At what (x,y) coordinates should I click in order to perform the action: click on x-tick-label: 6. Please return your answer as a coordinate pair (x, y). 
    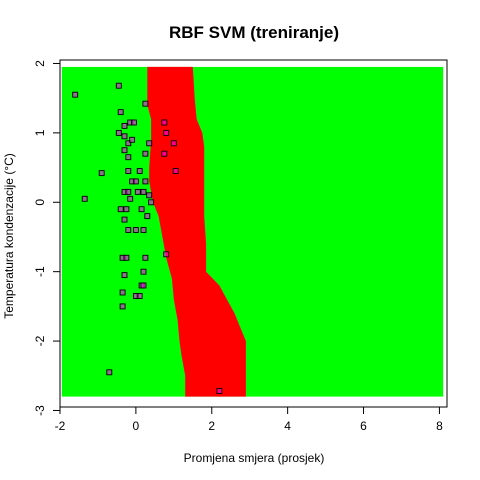
    Looking at the image, I should click on (363, 426).